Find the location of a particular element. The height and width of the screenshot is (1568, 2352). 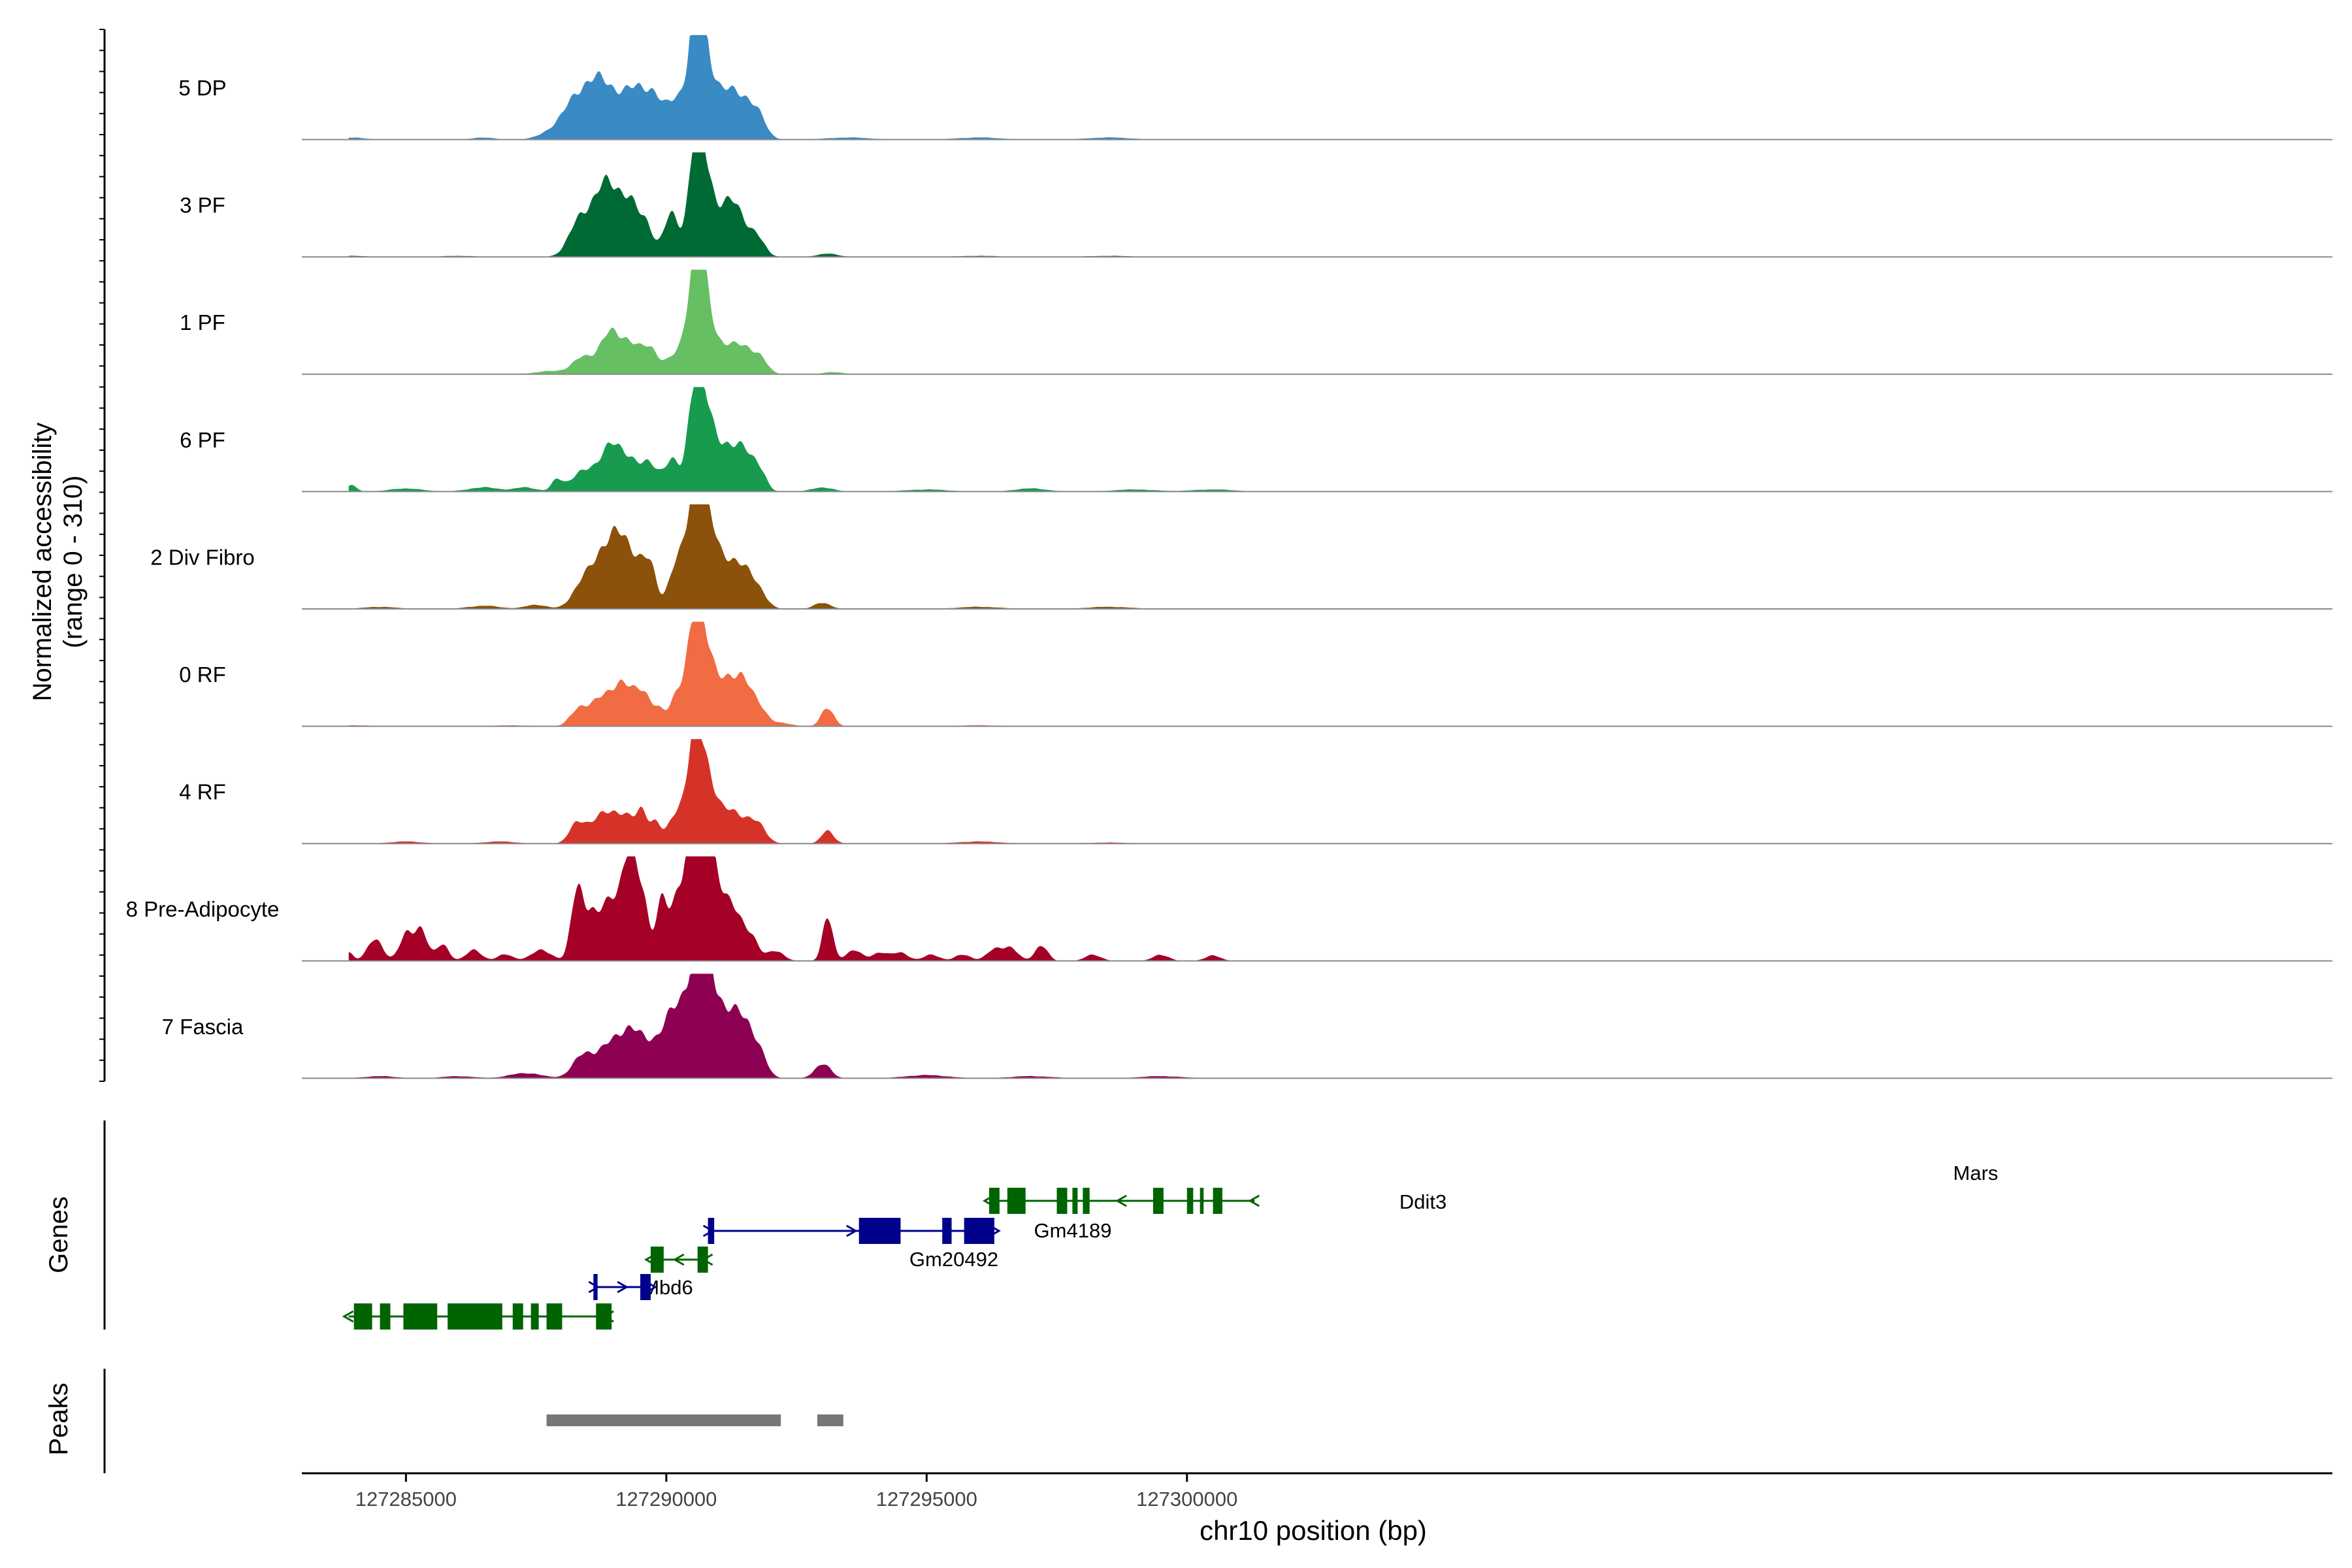

genes-panel: Mbd6 Gm20492 Gm4189 Ddit3 Mars is located at coordinates (1051, 1225).